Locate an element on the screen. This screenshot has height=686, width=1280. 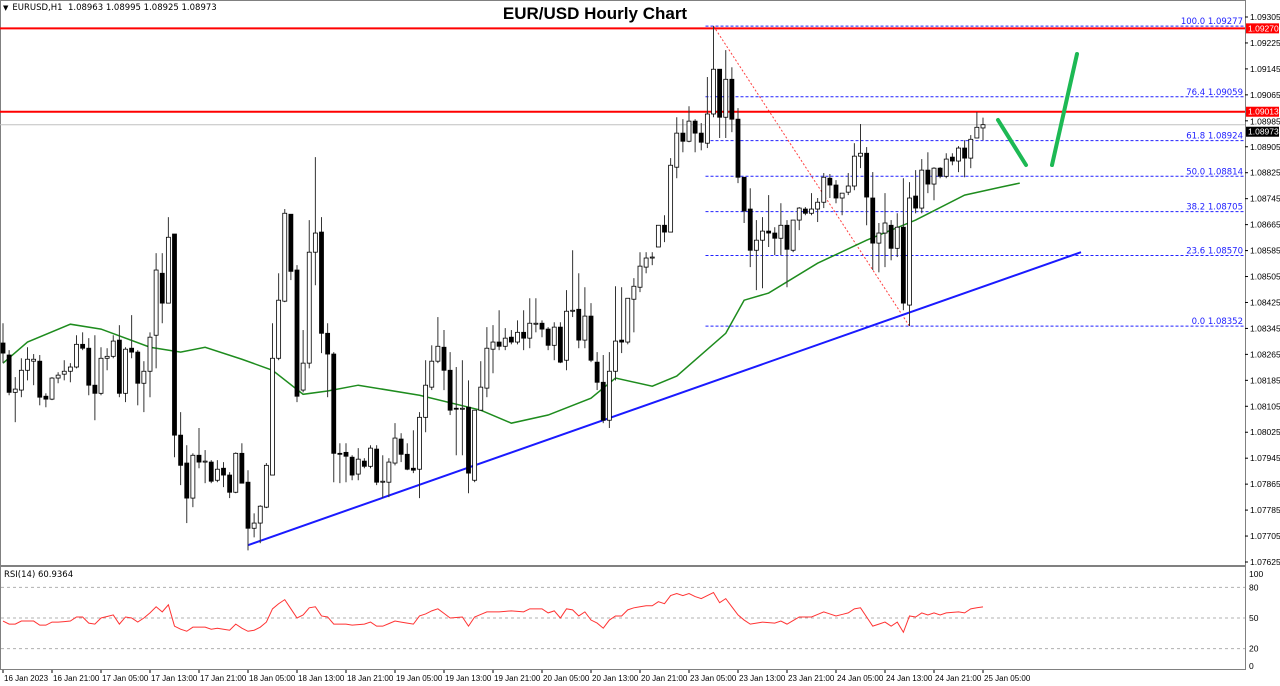
fib-level-label: 38.2 1.08705 is located at coordinates (1214, 208).